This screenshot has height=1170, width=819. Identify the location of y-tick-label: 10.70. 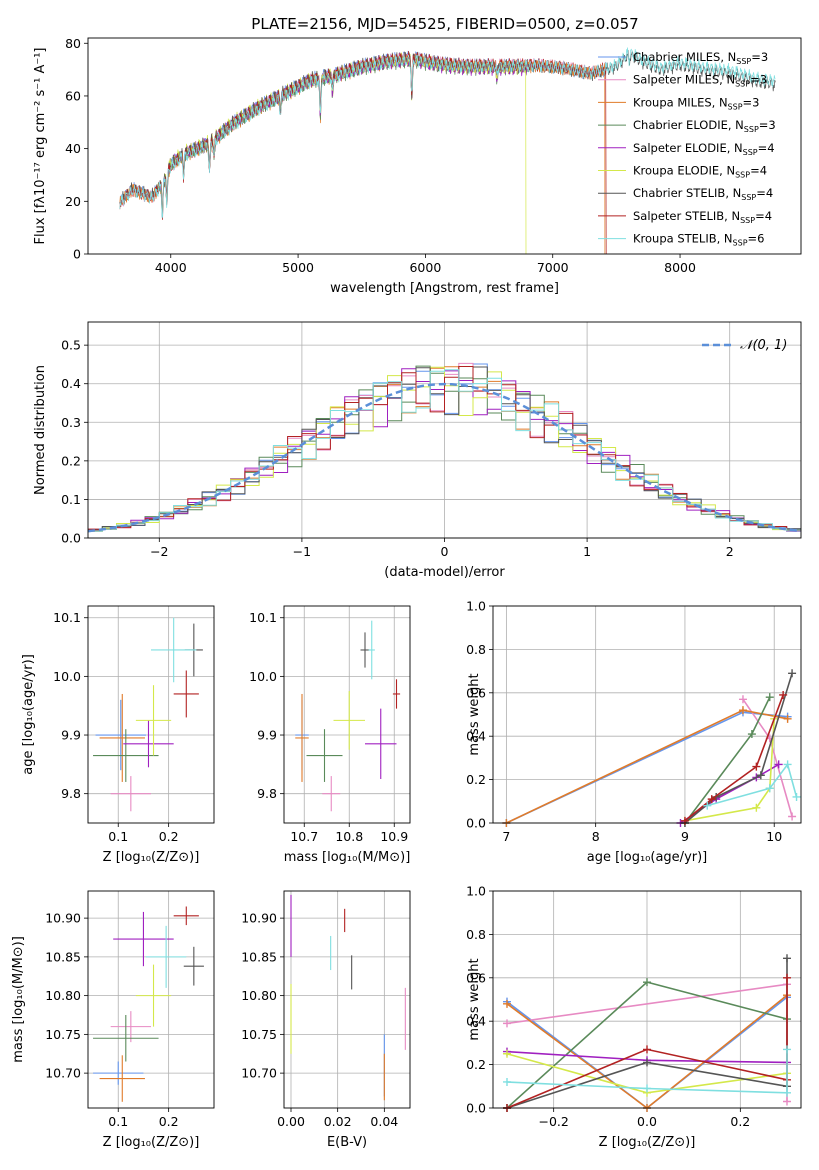
(259, 1073).